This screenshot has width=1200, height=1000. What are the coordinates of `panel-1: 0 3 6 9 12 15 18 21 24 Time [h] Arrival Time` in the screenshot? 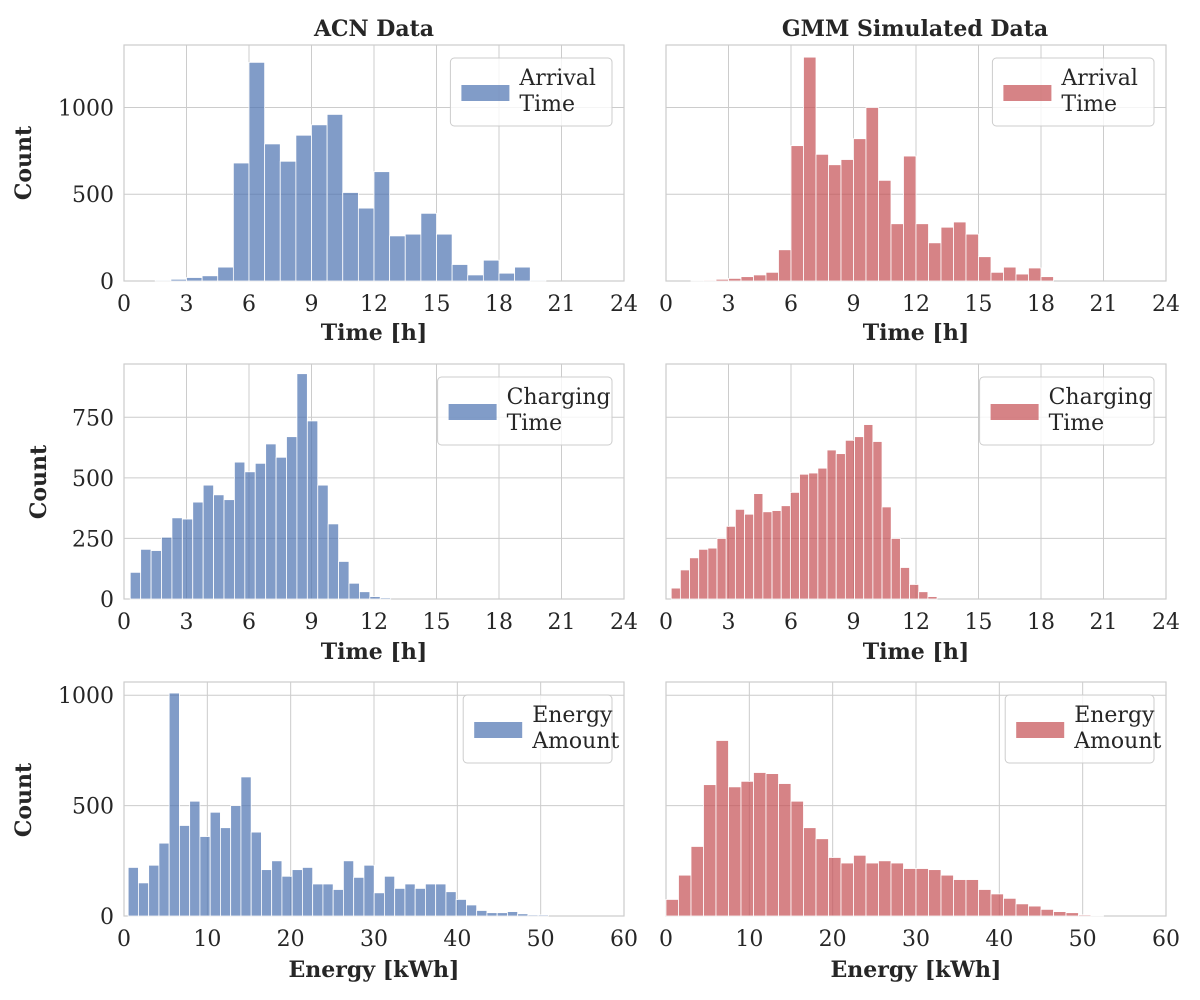 It's located at (919, 195).